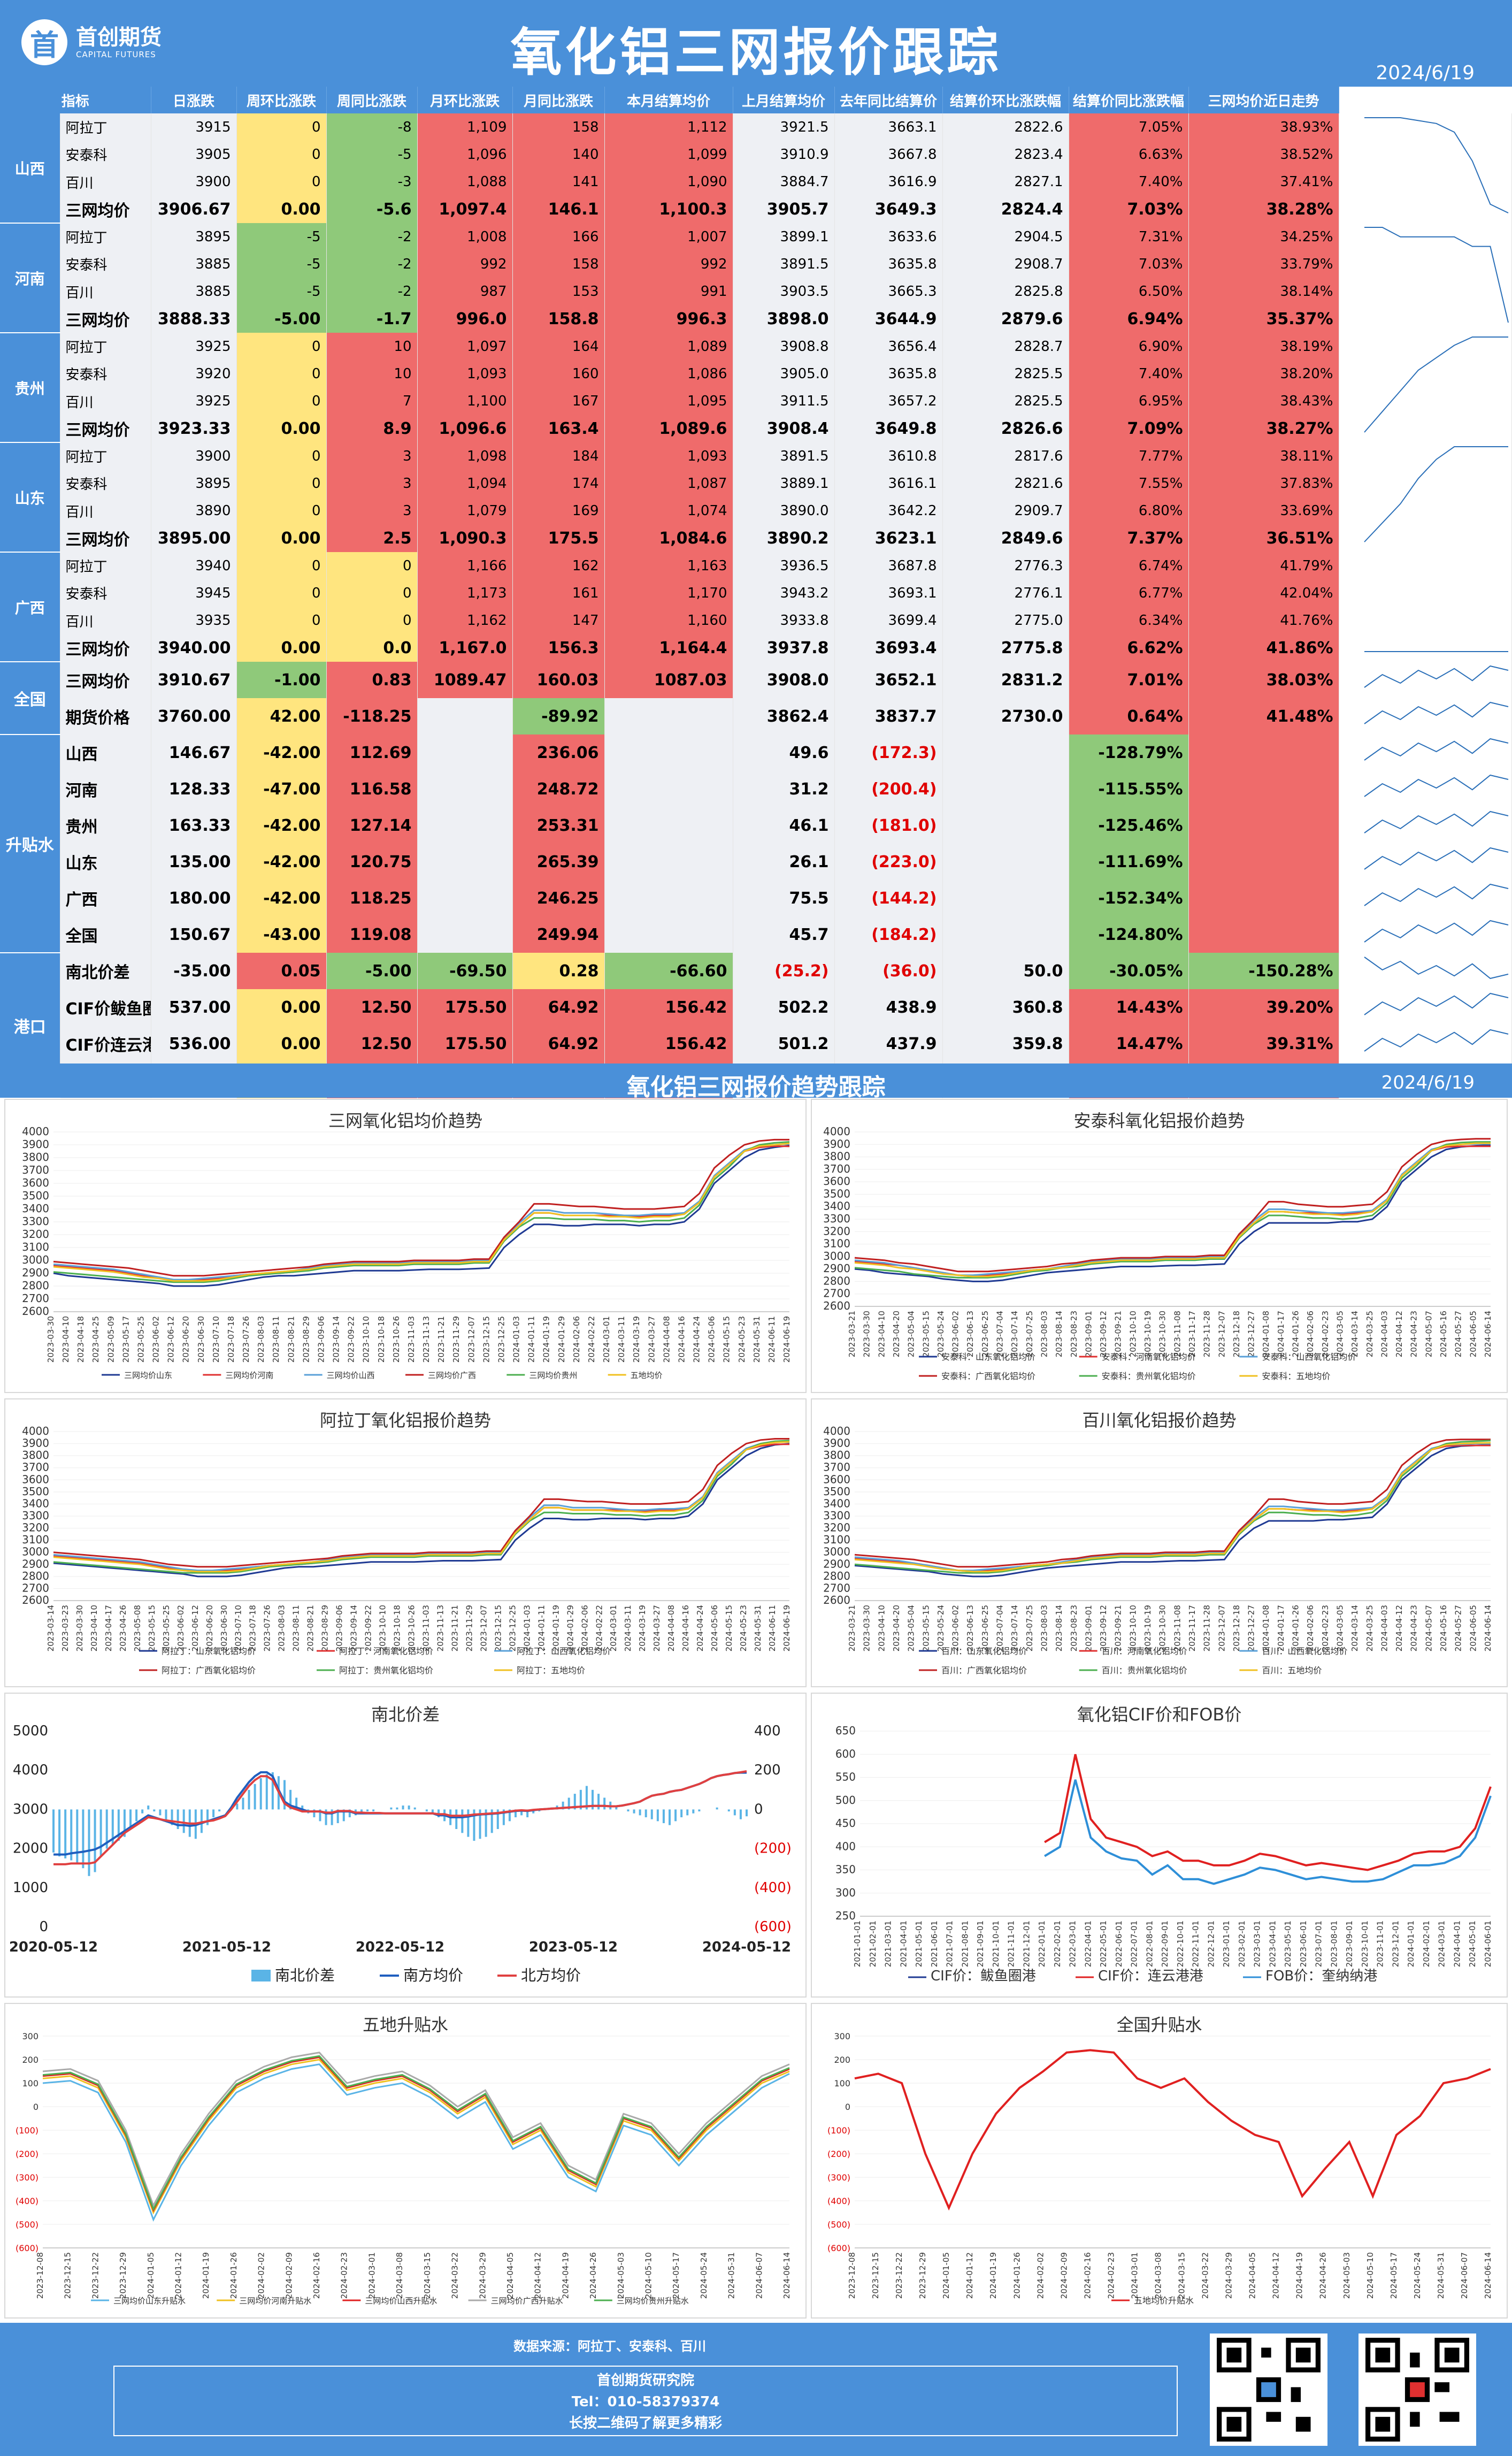  What do you see at coordinates (1133, 1628) in the screenshot?
I see `x-tick-label: 2023-10-10` at bounding box center [1133, 1628].